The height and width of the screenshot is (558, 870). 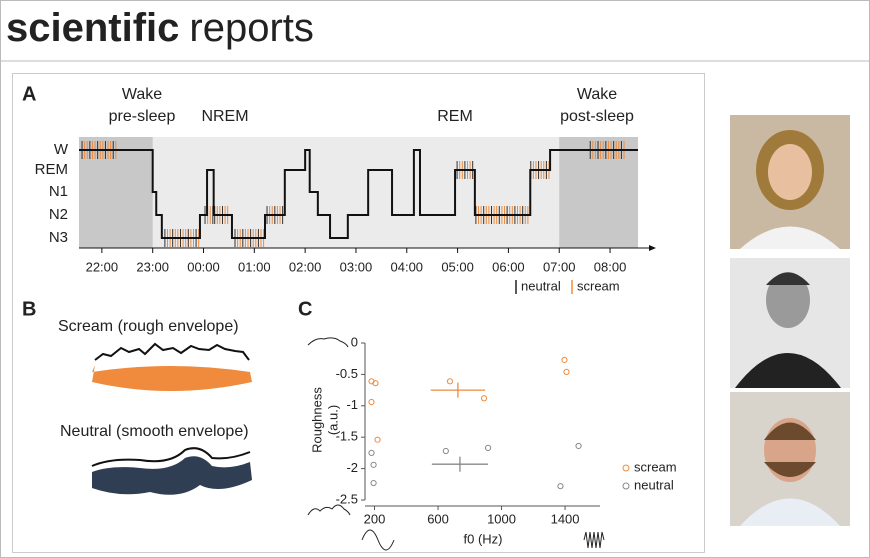 What do you see at coordinates (305, 309) in the screenshot?
I see `panel-label: C` at bounding box center [305, 309].